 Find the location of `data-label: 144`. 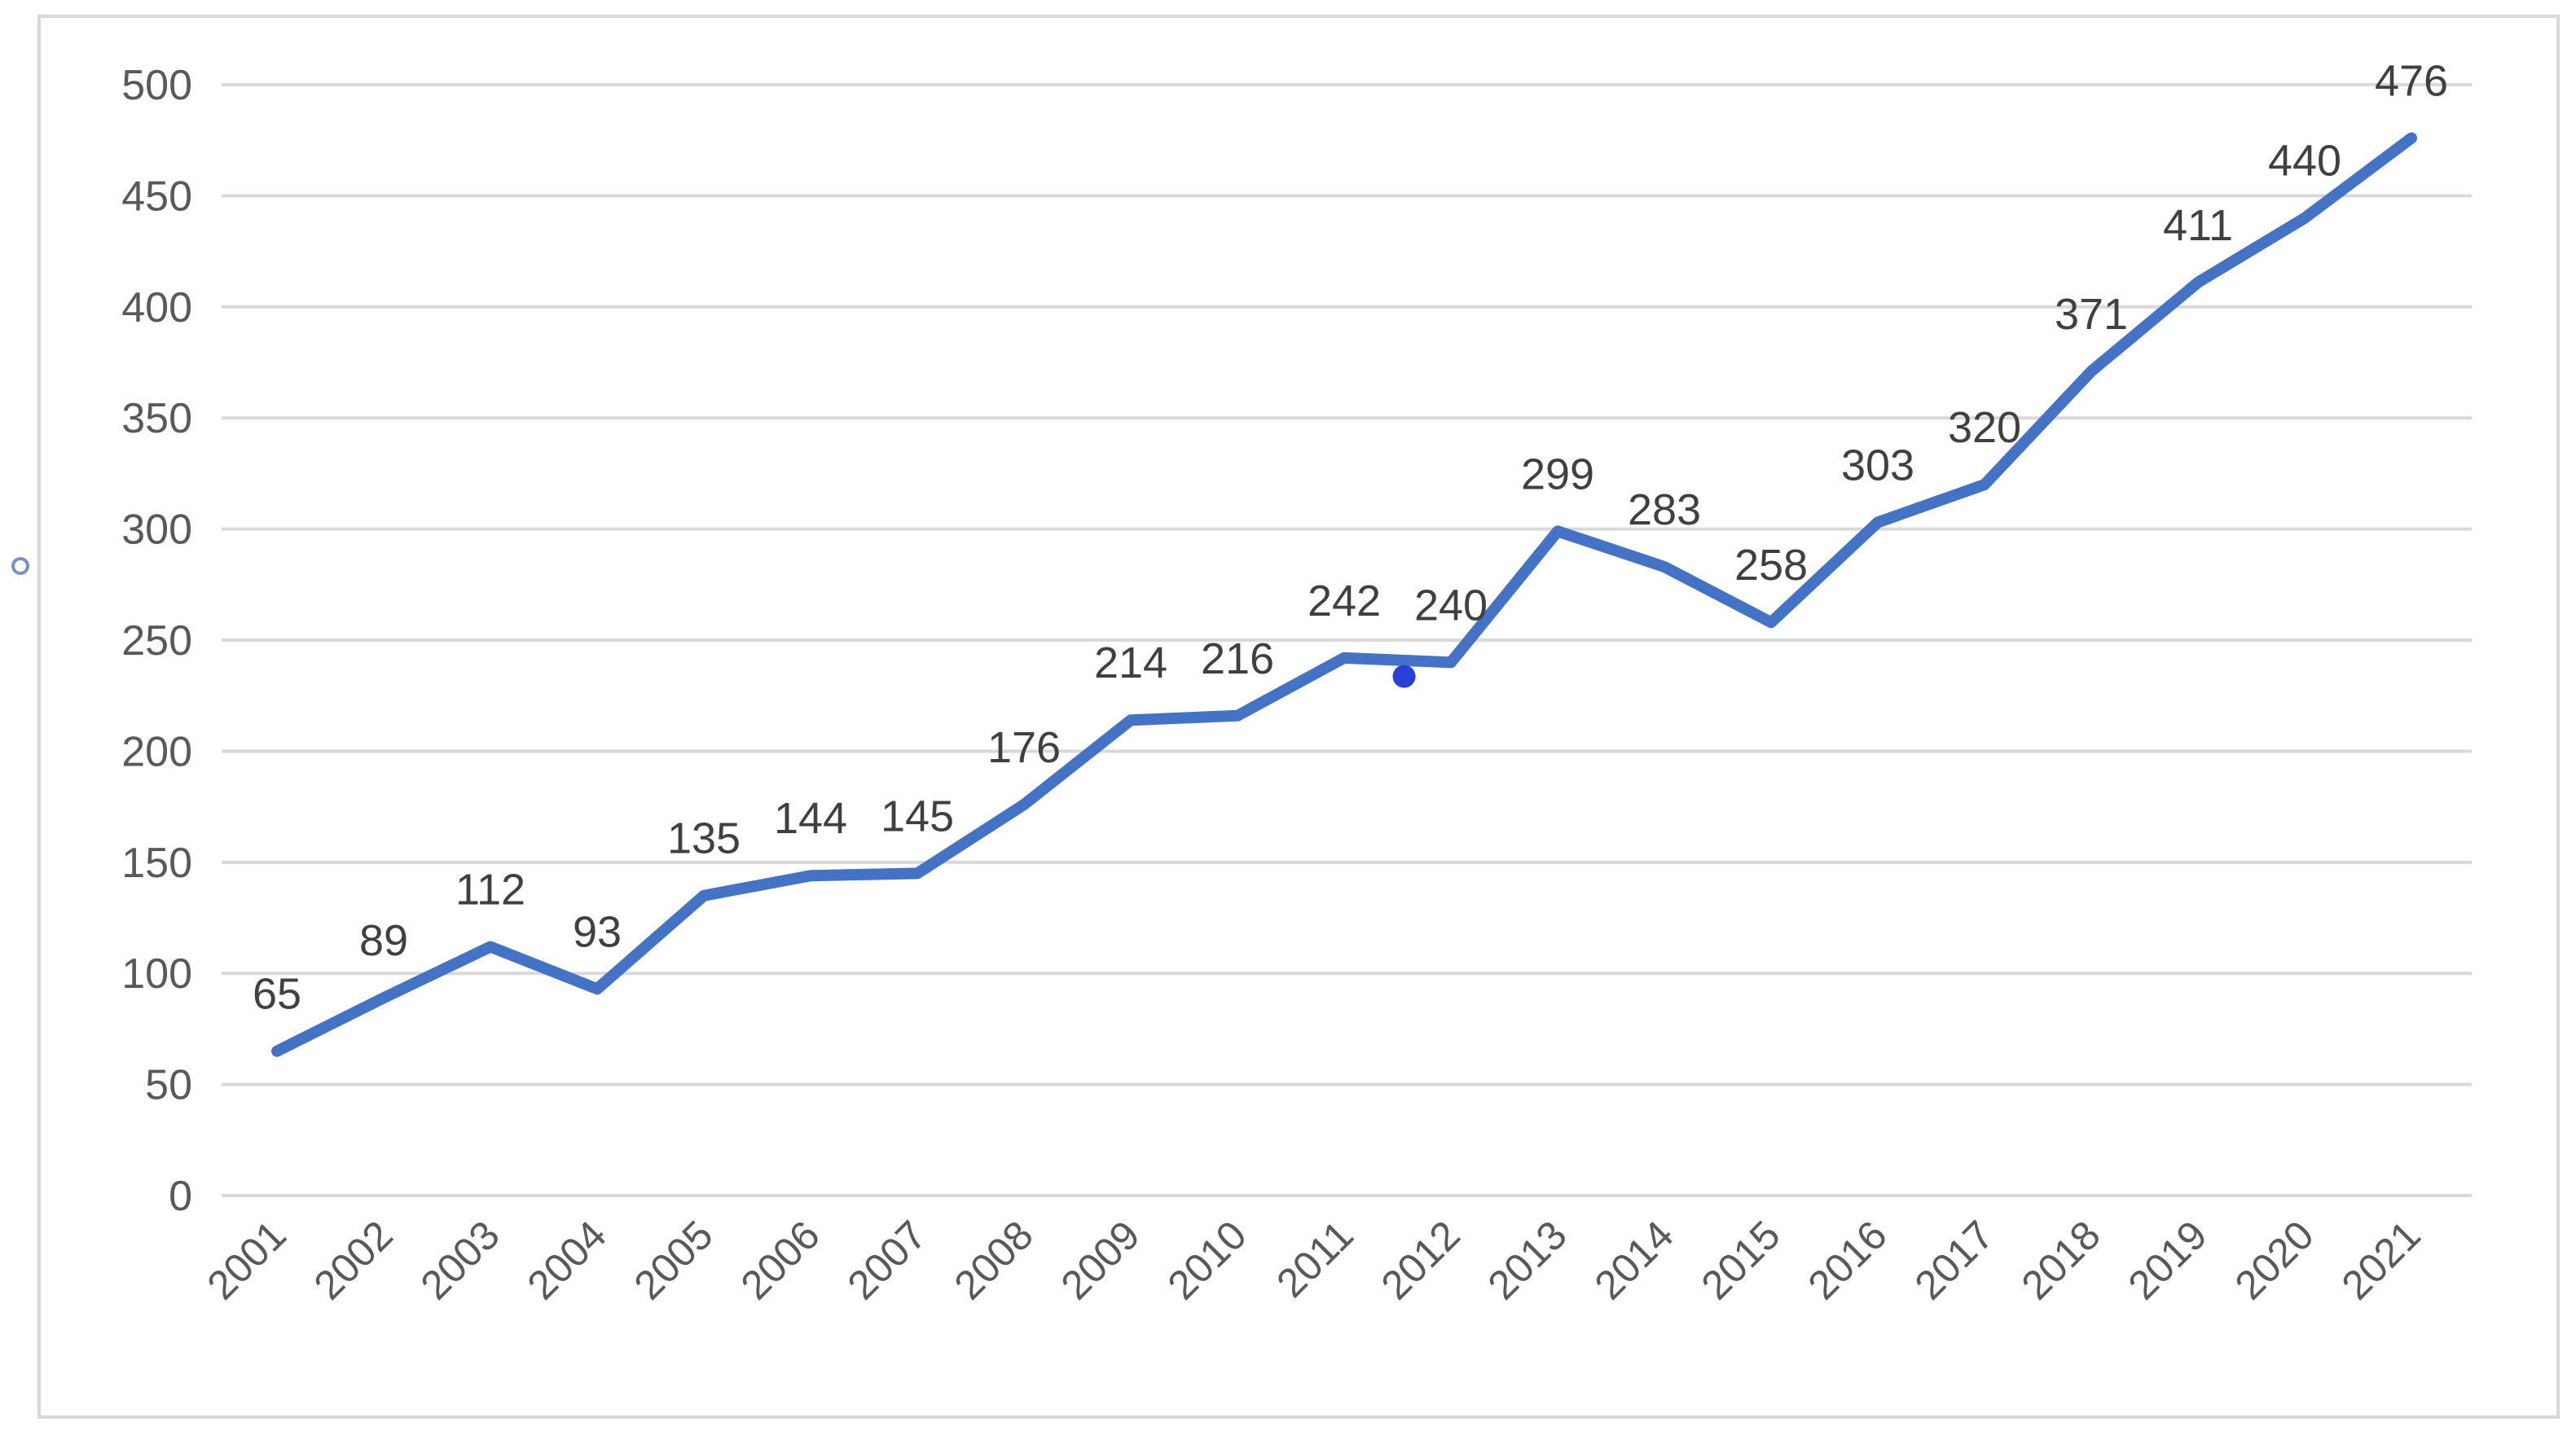

data-label: 144 is located at coordinates (810, 818).